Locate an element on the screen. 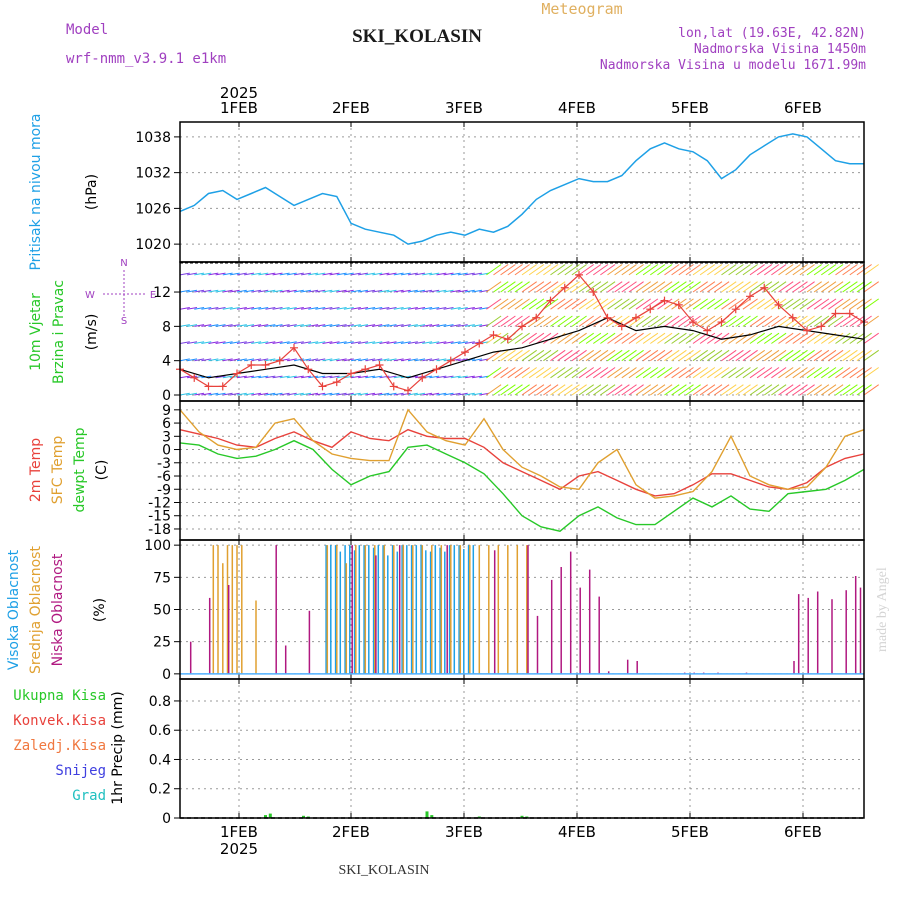 This screenshot has width=900, height=900. temp-unit: (C) is located at coordinates (102, 470).